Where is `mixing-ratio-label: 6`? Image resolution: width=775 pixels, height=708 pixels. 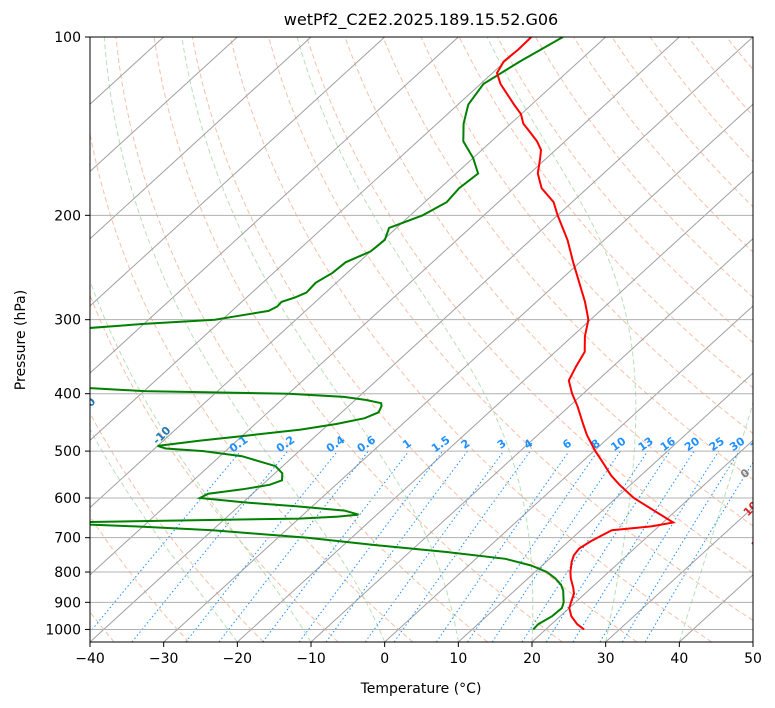
mixing-ratio-label: 6 is located at coordinates (567, 444).